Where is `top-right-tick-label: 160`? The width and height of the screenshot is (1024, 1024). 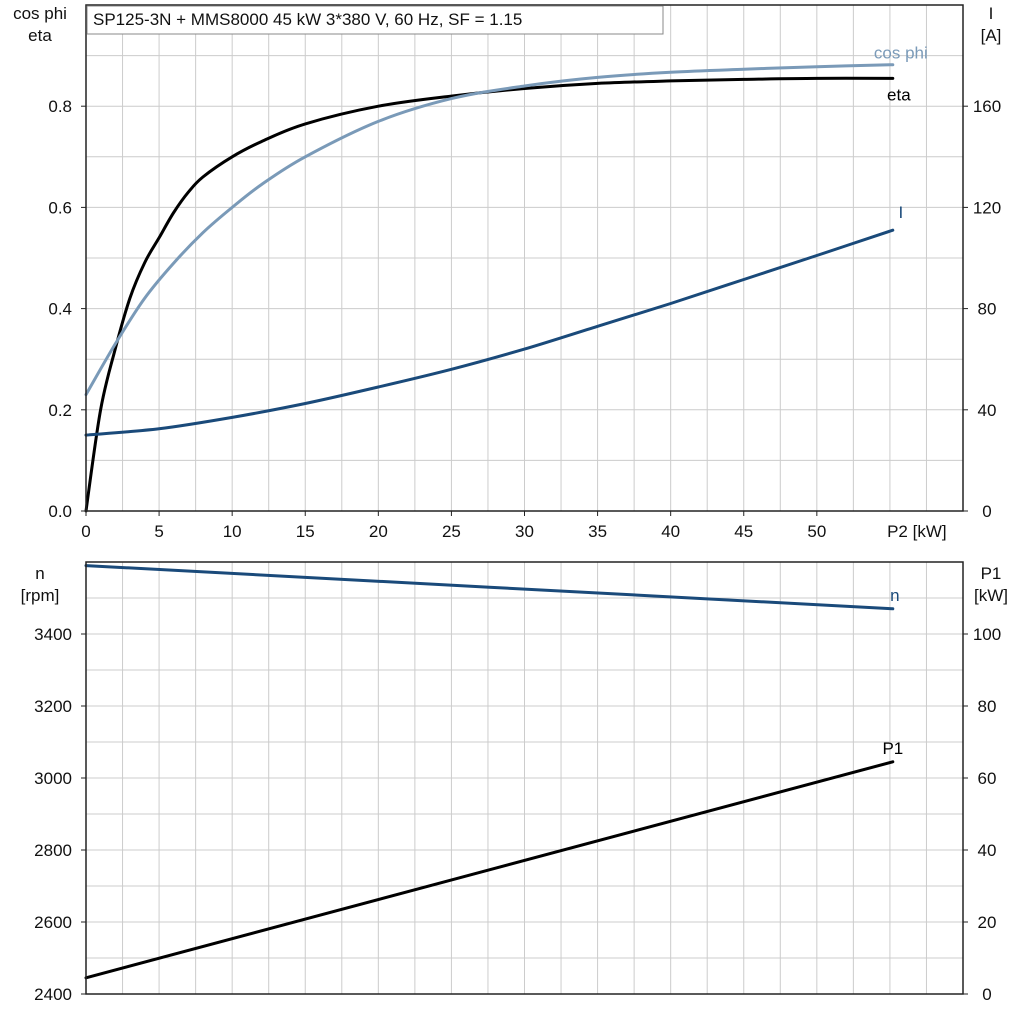 top-right-tick-label: 160 is located at coordinates (987, 106).